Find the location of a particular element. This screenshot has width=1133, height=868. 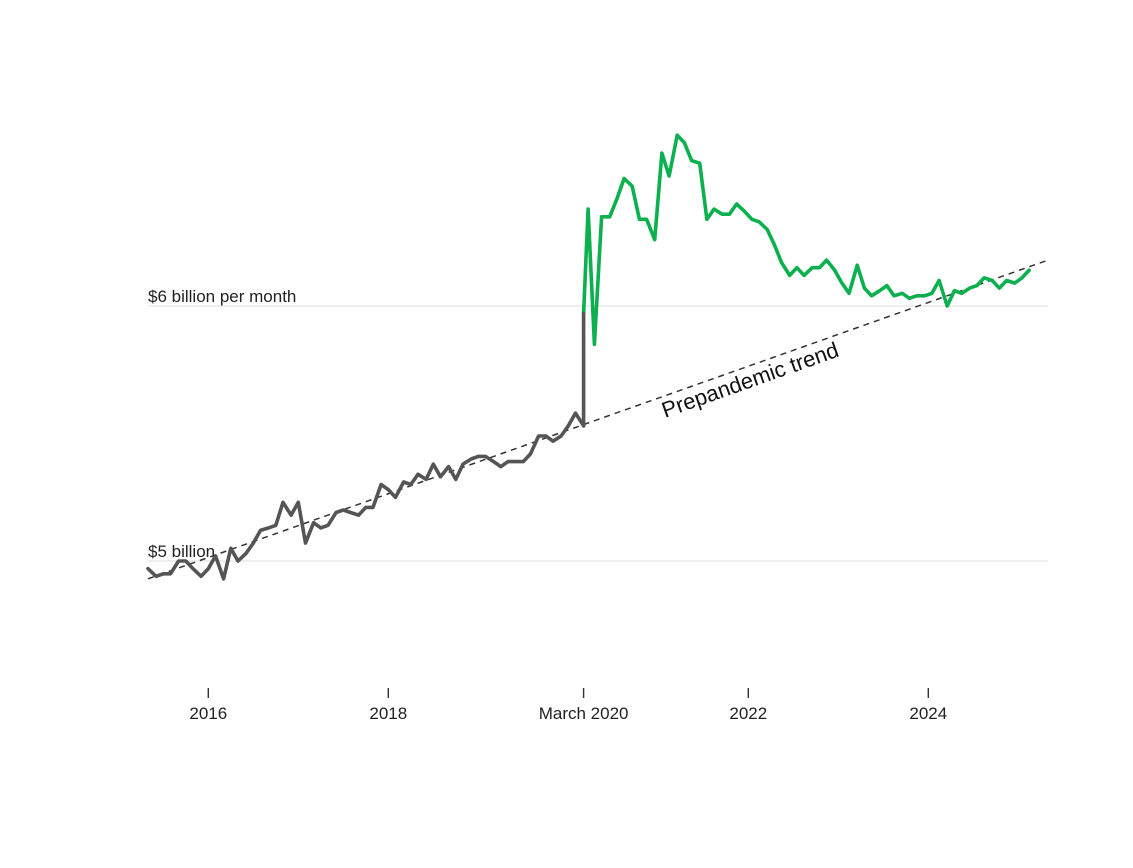

y-tick-label-0: $6 billion per month is located at coordinates (222, 296).